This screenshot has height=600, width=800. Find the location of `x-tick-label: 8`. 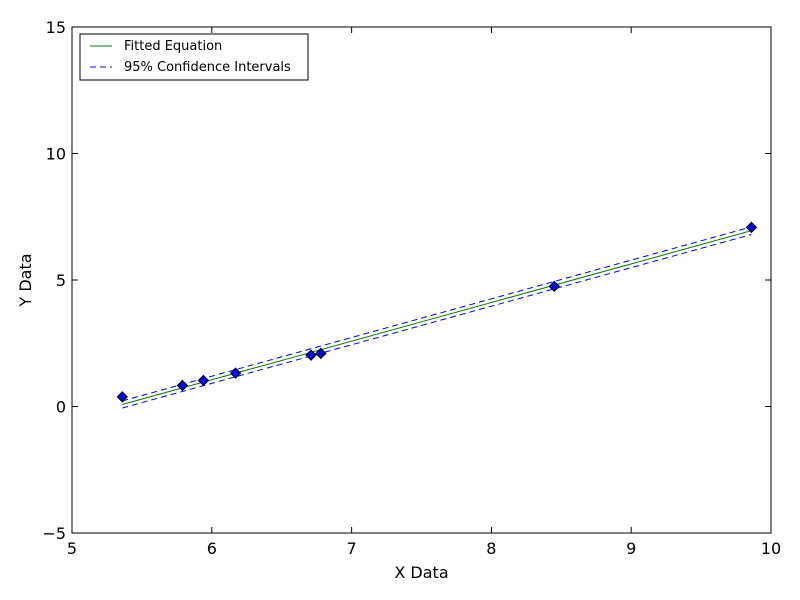

x-tick-label: 8 is located at coordinates (491, 548).